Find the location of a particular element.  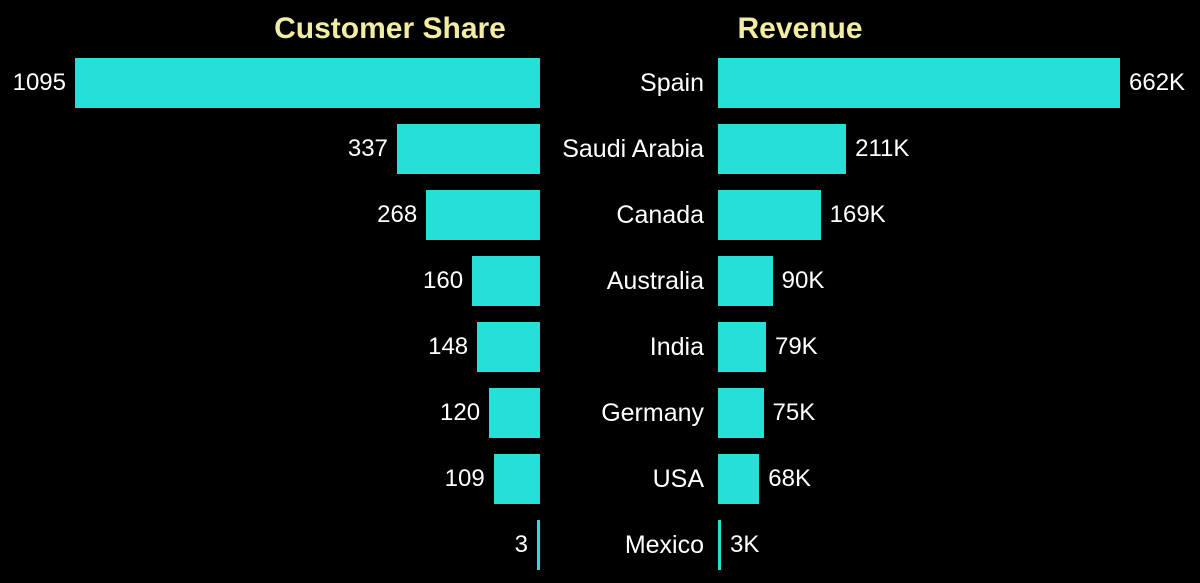

chart-titles: Customer Share Revenue is located at coordinates (600, 25).